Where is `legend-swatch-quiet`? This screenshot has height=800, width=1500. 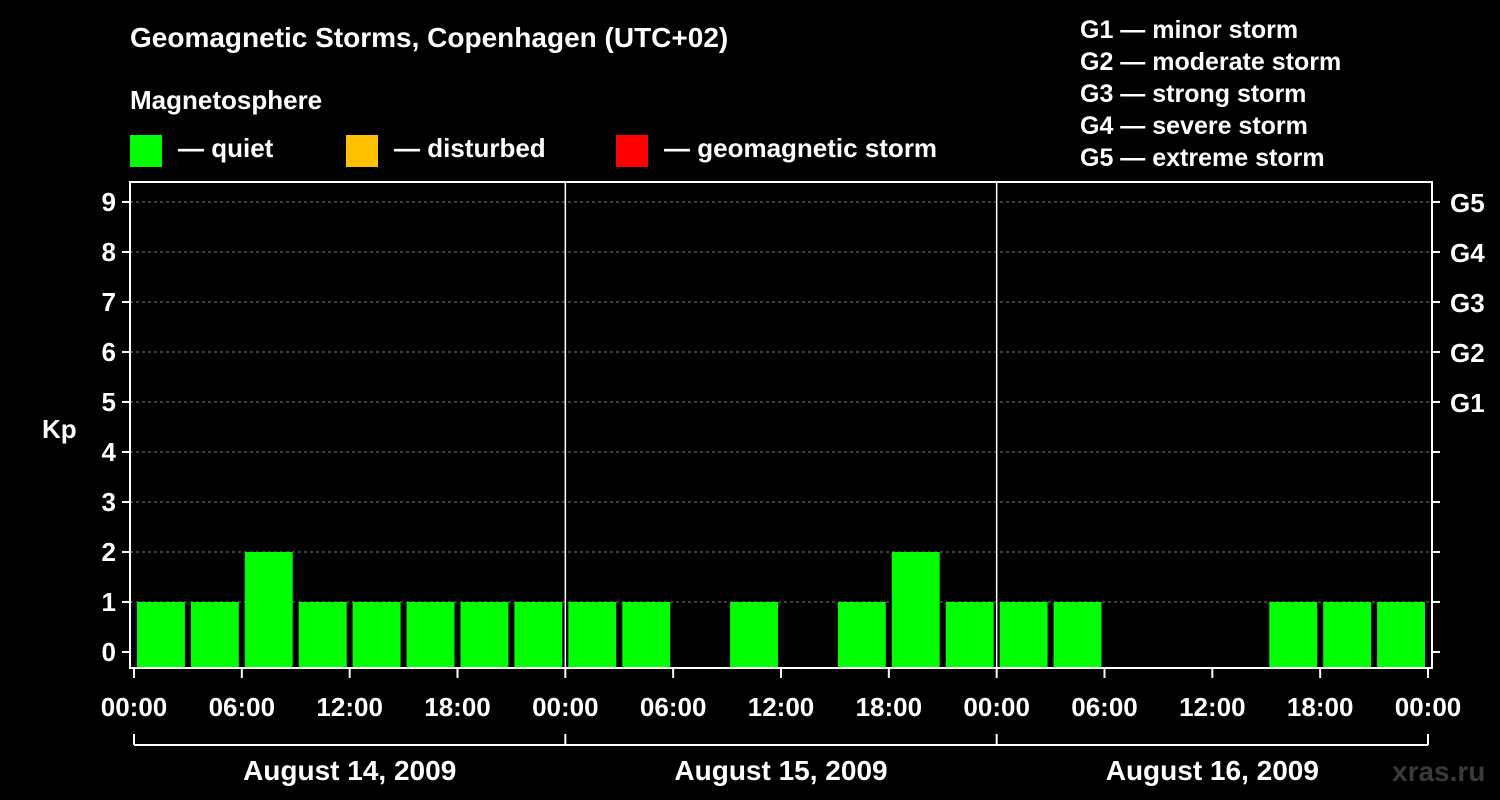
legend-swatch-quiet is located at coordinates (146, 151).